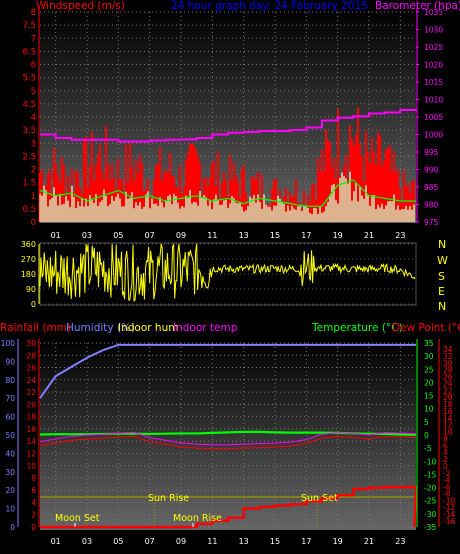  What do you see at coordinates (447, 473) in the screenshot?
I see `dew-point-tick-label: -2` at bounding box center [447, 473].